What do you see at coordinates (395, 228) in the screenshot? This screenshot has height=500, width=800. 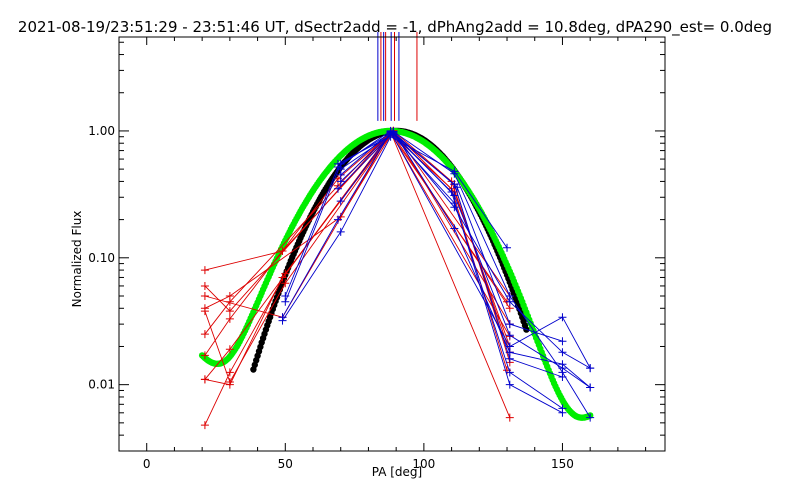 I see `blue-data-series` at bounding box center [395, 228].